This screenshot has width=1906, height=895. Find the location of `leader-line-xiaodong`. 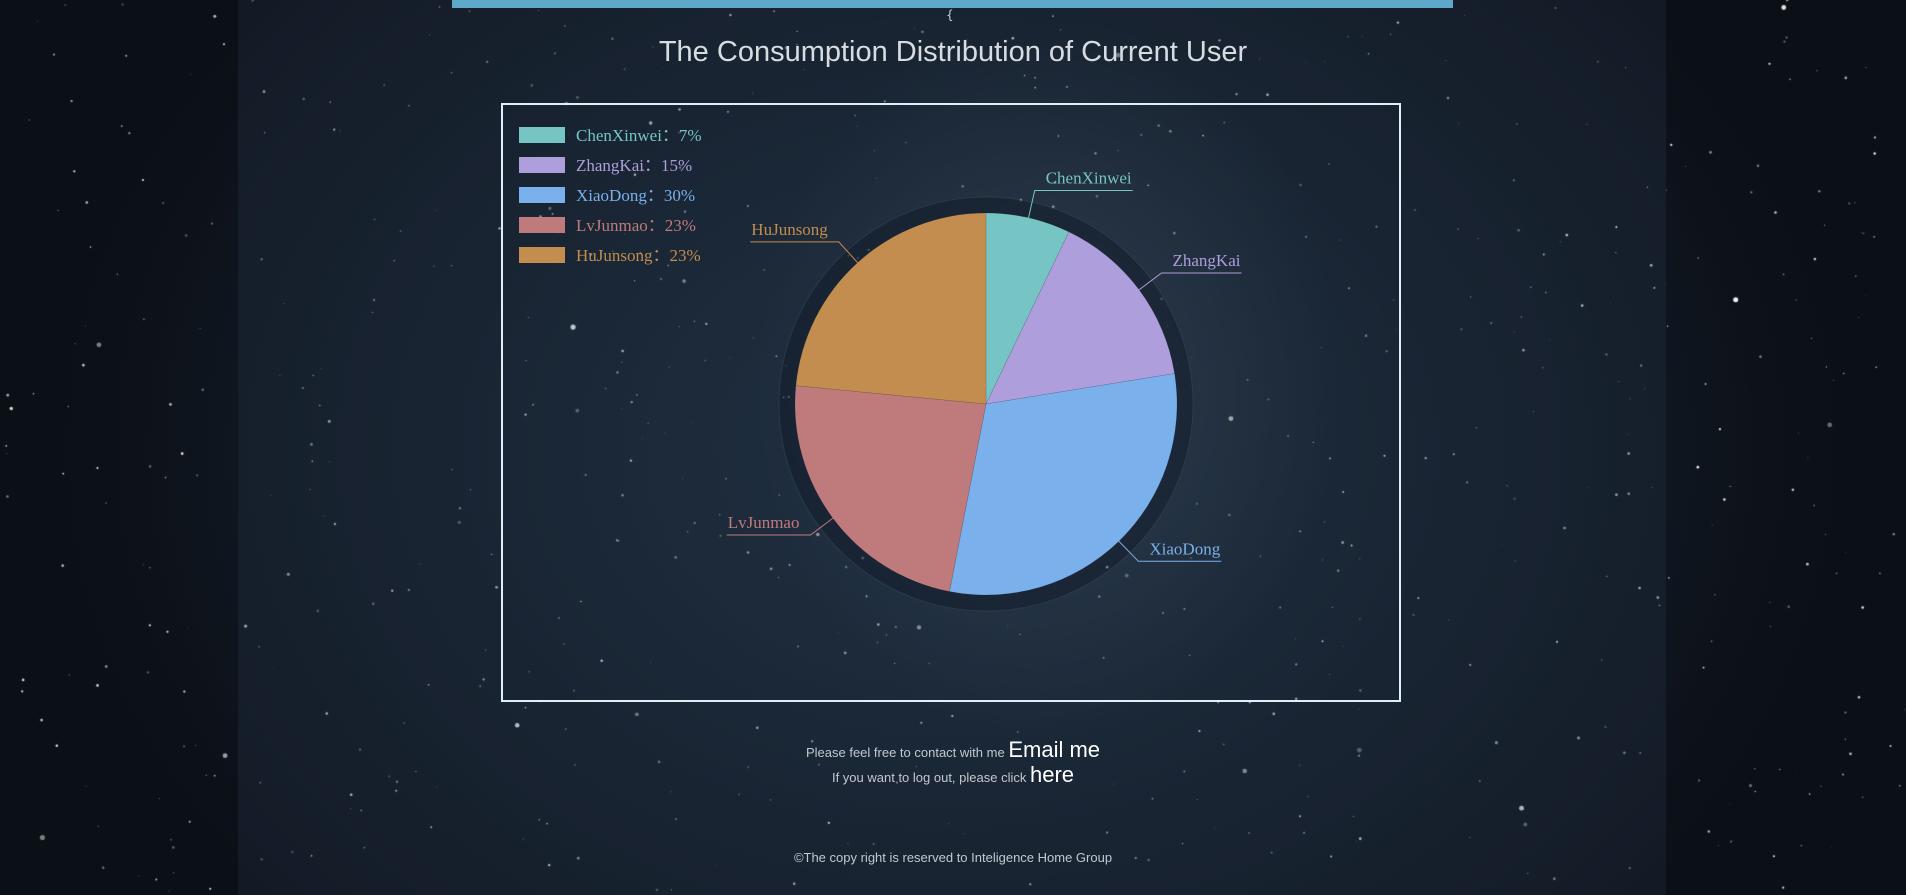

leader-line-xiaodong is located at coordinates (1169, 550).